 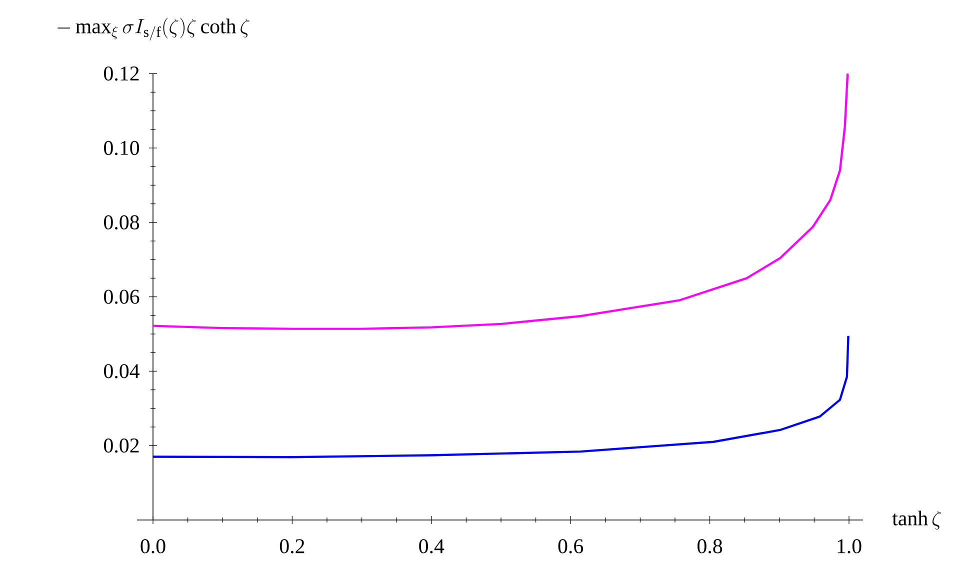 What do you see at coordinates (571, 546) in the screenshot?
I see `x-tick-label: 0.6` at bounding box center [571, 546].